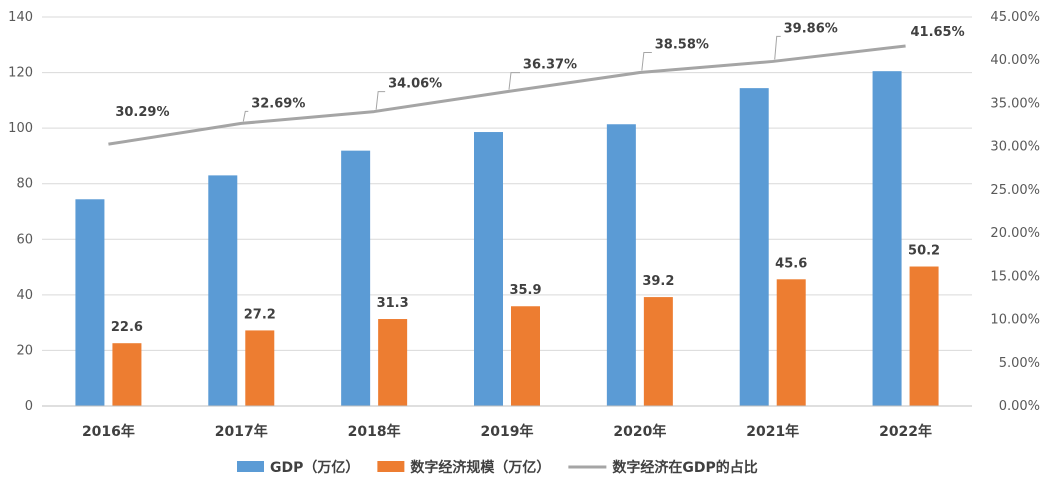 This screenshot has width=1047, height=486. I want to click on x-tick-label: 2017年, so click(241, 431).